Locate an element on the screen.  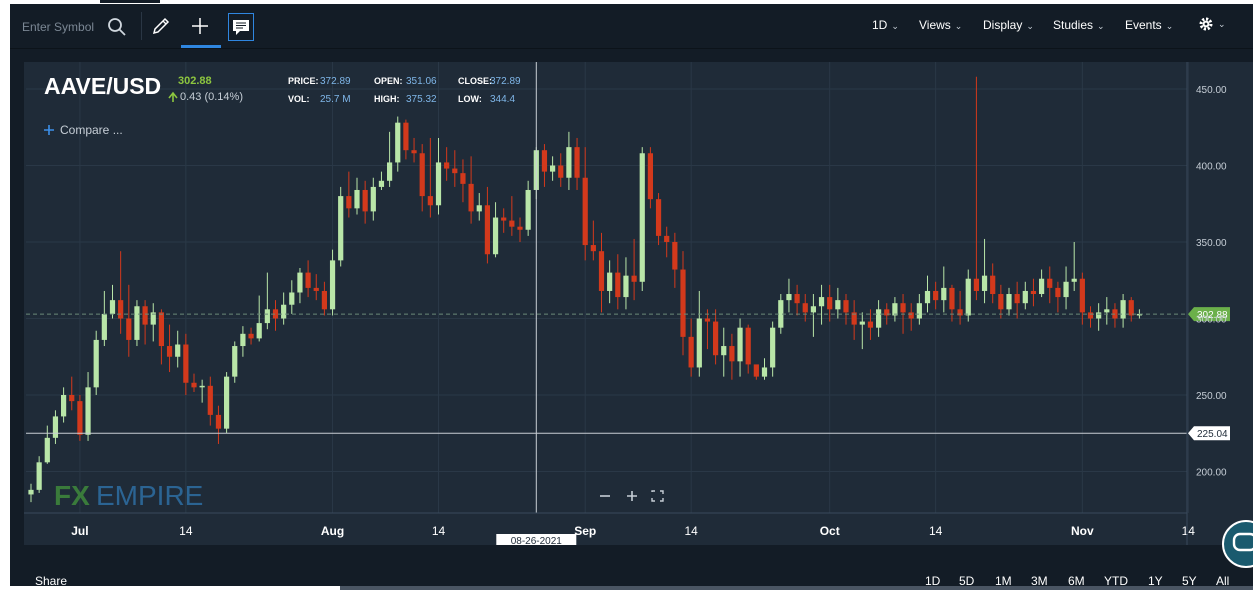
display-menu: Display ⌄ is located at coordinates (1008, 25).